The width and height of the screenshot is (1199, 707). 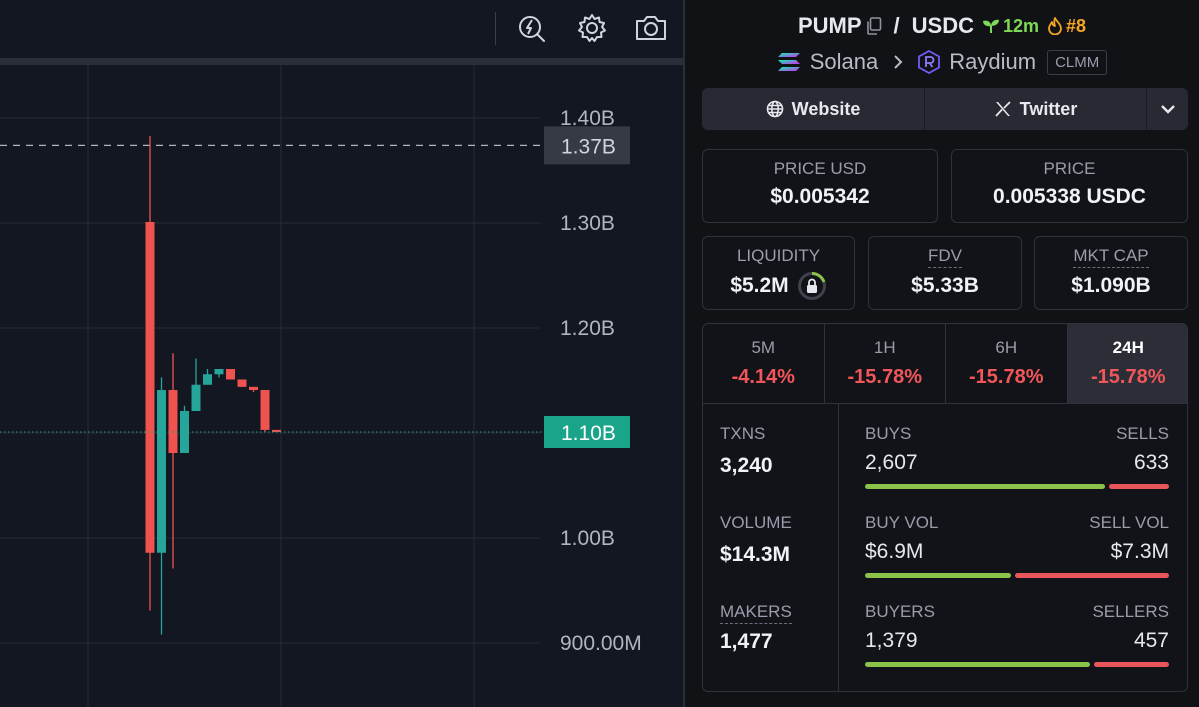 I want to click on fdv-card: FDV $5.33B, so click(x=945, y=273).